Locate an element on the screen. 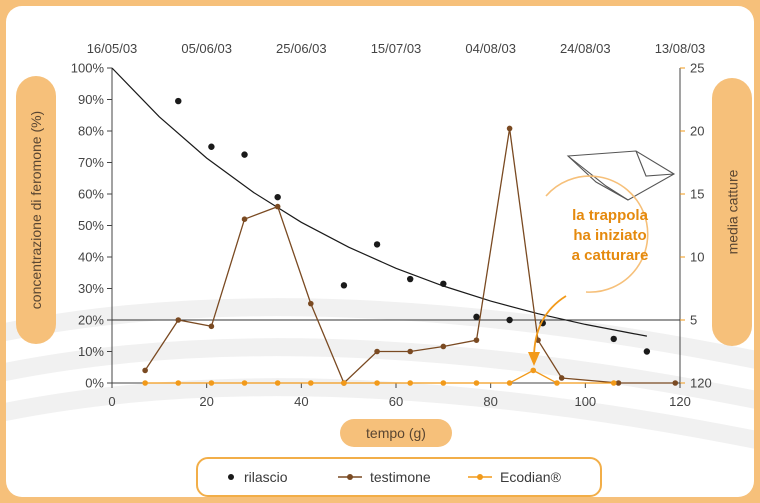 The width and height of the screenshot is (760, 503). callout-arrow-head is located at coordinates (534, 359).